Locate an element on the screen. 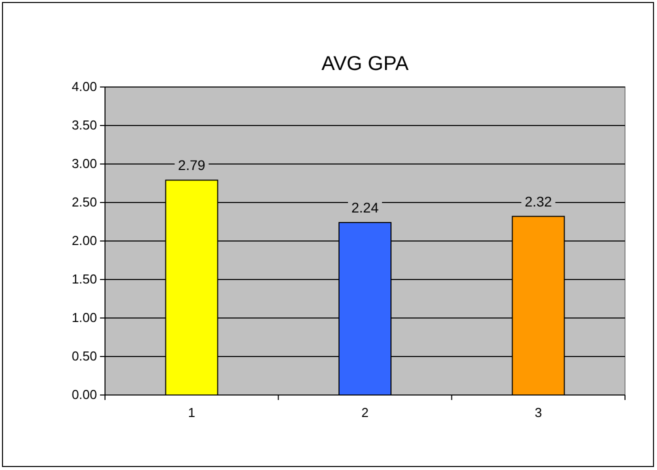 This screenshot has height=470, width=657. data-label: 2.79 is located at coordinates (192, 165).